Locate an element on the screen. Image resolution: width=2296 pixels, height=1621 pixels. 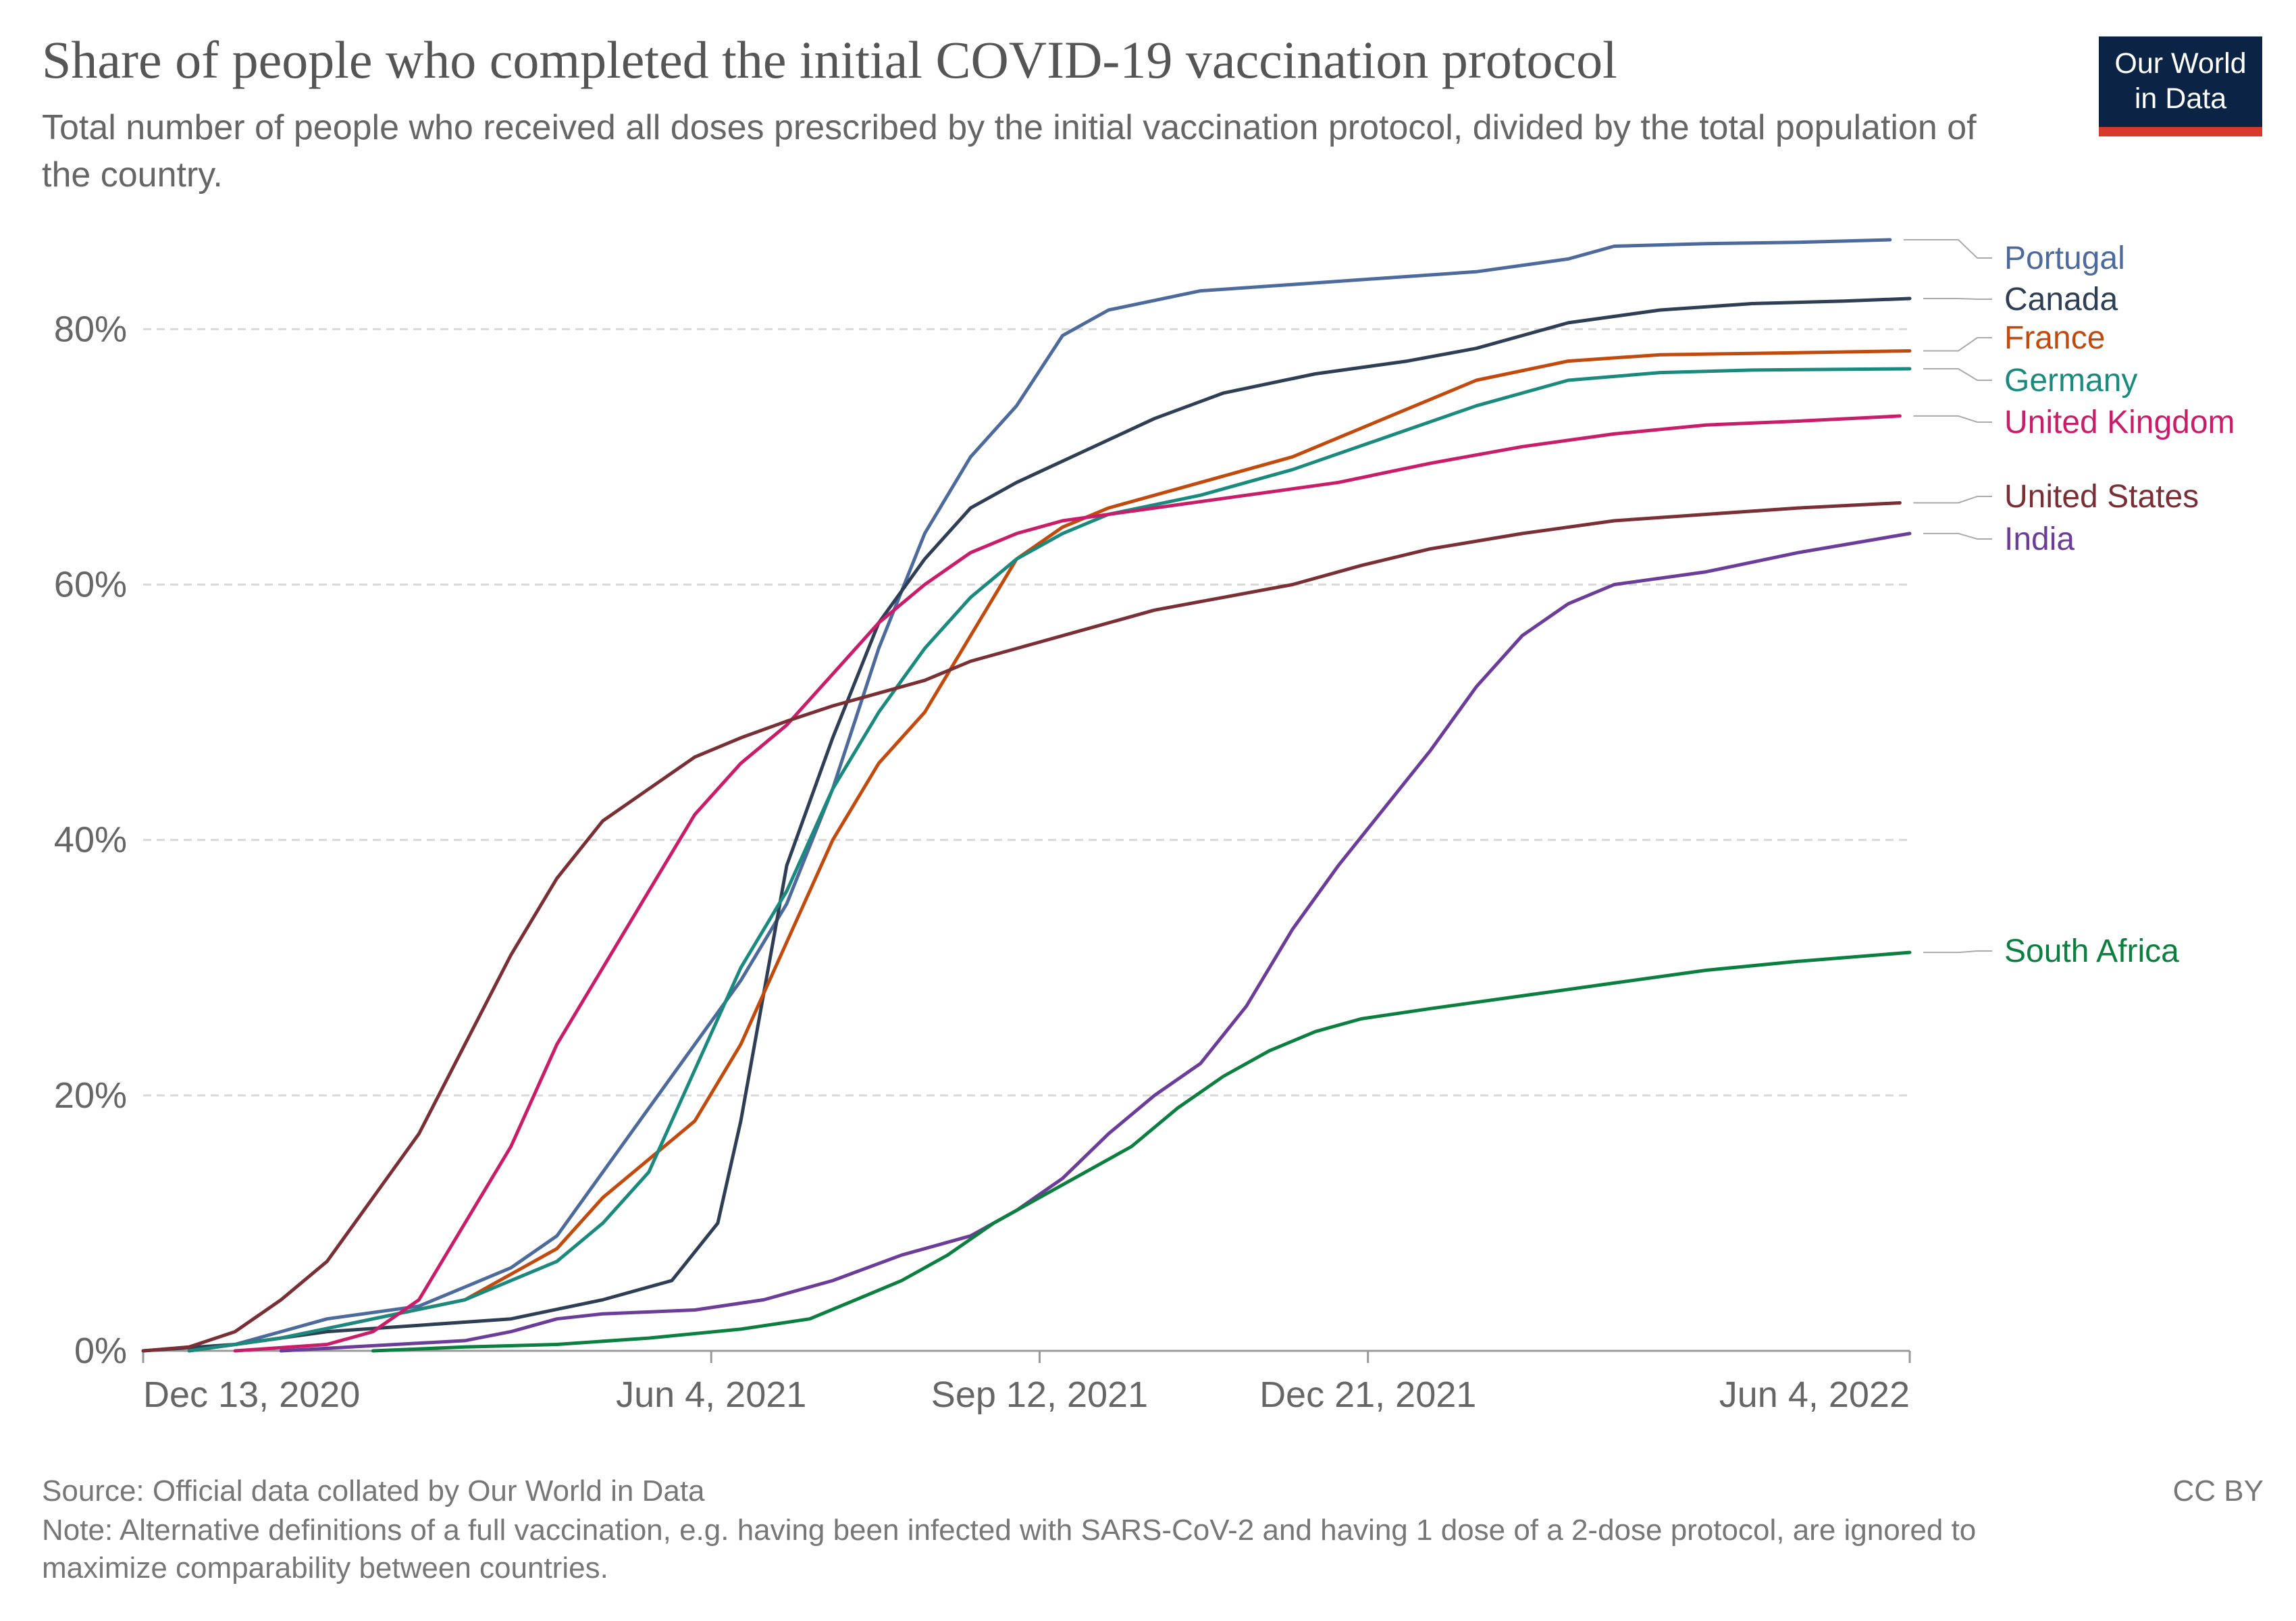
owid-logo: Our World in Data is located at coordinates (2180, 86).